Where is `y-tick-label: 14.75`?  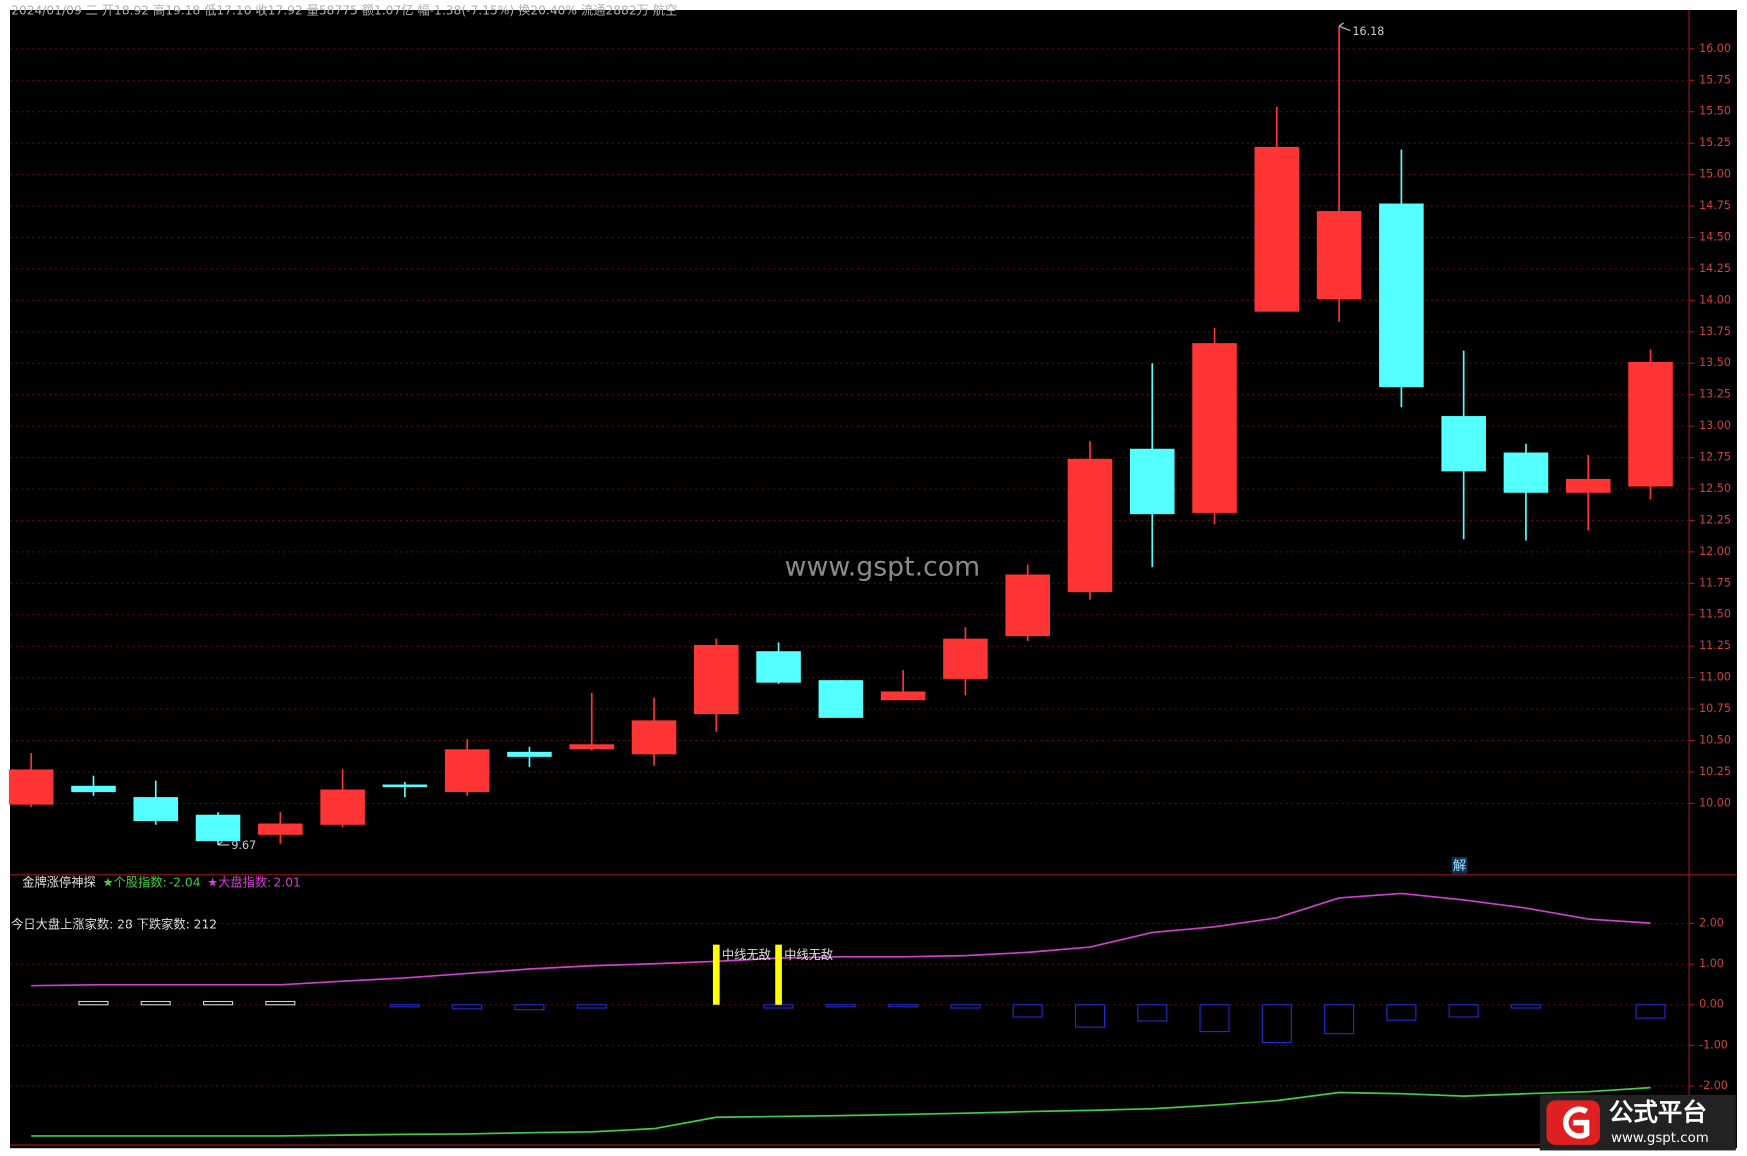
y-tick-label: 14.75 is located at coordinates (1715, 205).